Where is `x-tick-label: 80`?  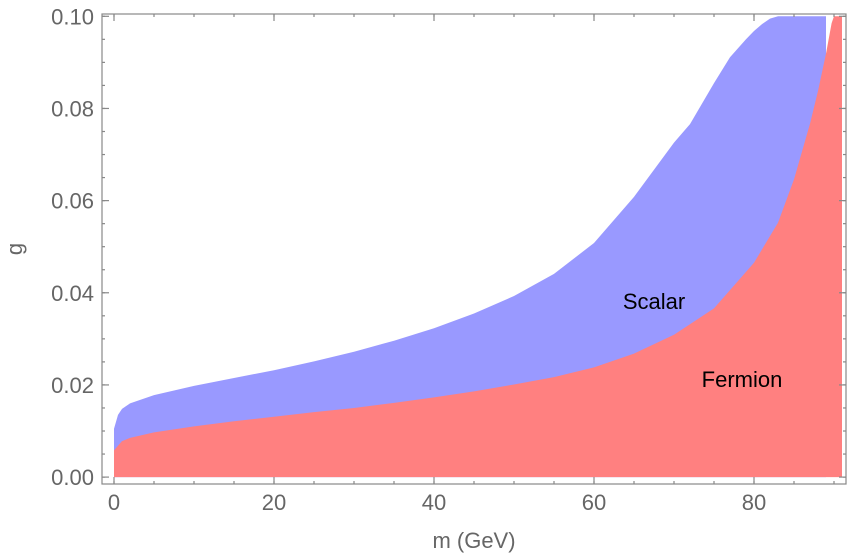 x-tick-label: 80 is located at coordinates (754, 502).